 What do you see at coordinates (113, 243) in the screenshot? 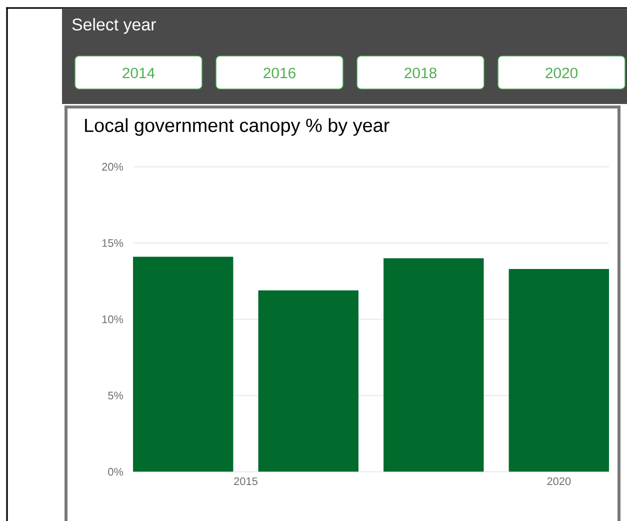
I see `y-tick-label: 15%` at bounding box center [113, 243].